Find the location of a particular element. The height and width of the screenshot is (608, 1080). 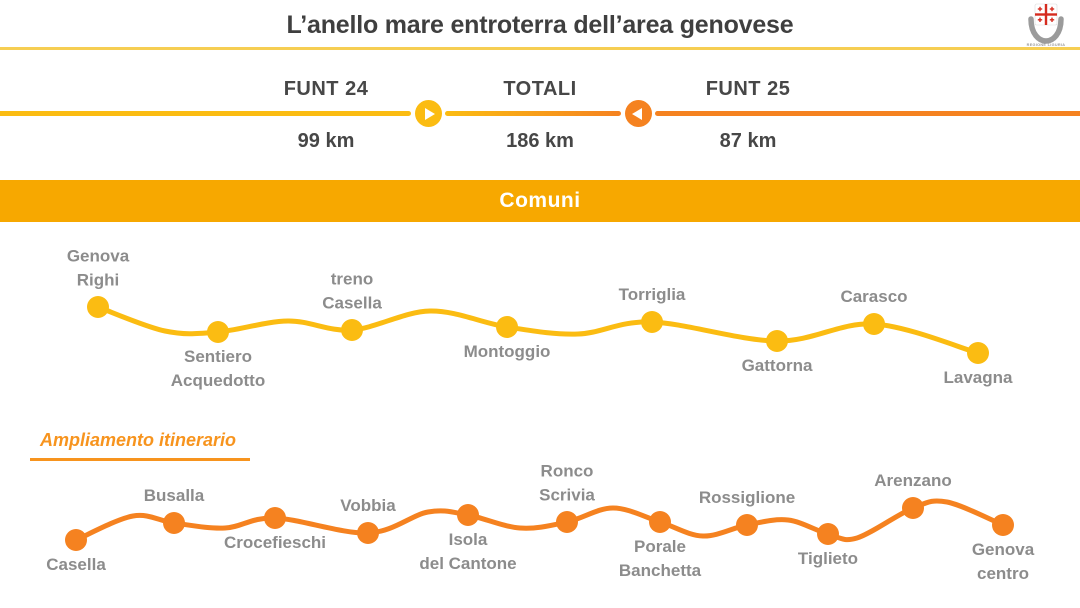

stat-label-funt24: FUNT 24 is located at coordinates (326, 89).